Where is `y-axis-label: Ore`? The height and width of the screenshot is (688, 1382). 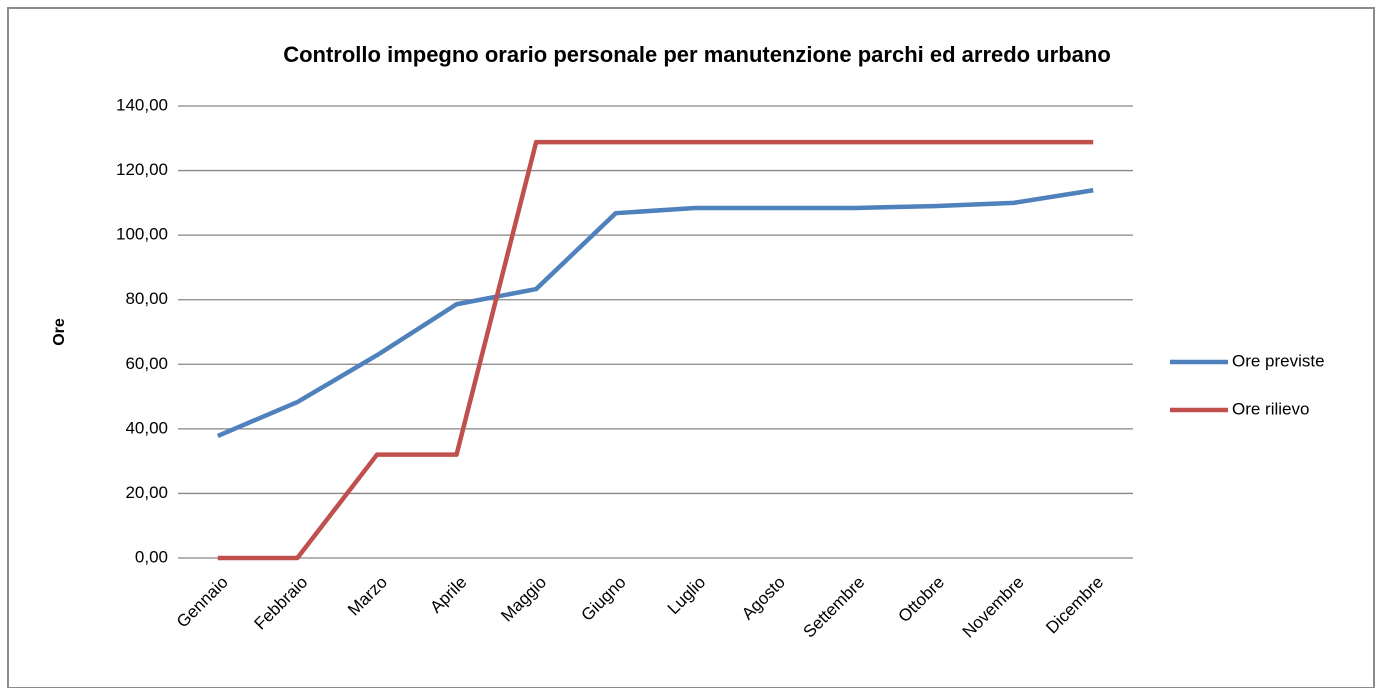 y-axis-label: Ore is located at coordinates (59, 332).